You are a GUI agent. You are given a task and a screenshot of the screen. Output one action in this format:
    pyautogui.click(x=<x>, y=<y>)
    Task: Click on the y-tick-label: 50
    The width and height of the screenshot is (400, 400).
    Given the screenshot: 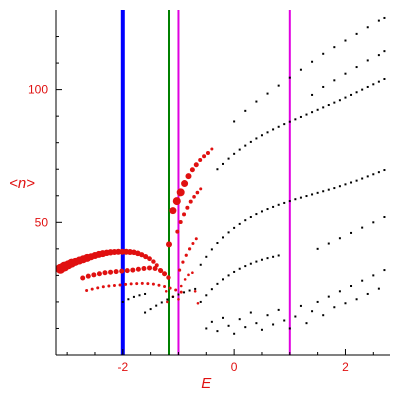 What is the action you would take?
    pyautogui.click(x=42, y=222)
    